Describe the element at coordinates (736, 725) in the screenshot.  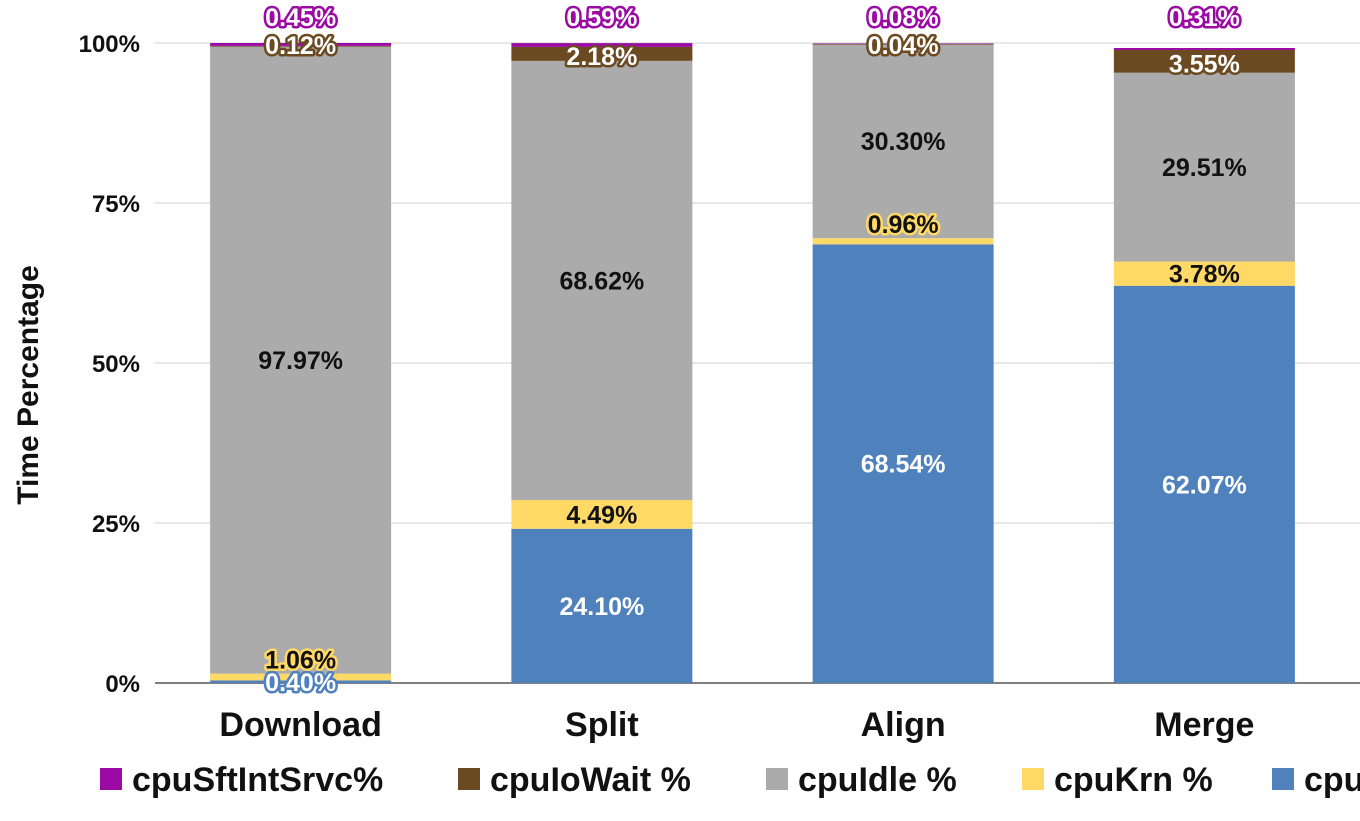
I see `x-axis: Download Split Align Merge` at that location.